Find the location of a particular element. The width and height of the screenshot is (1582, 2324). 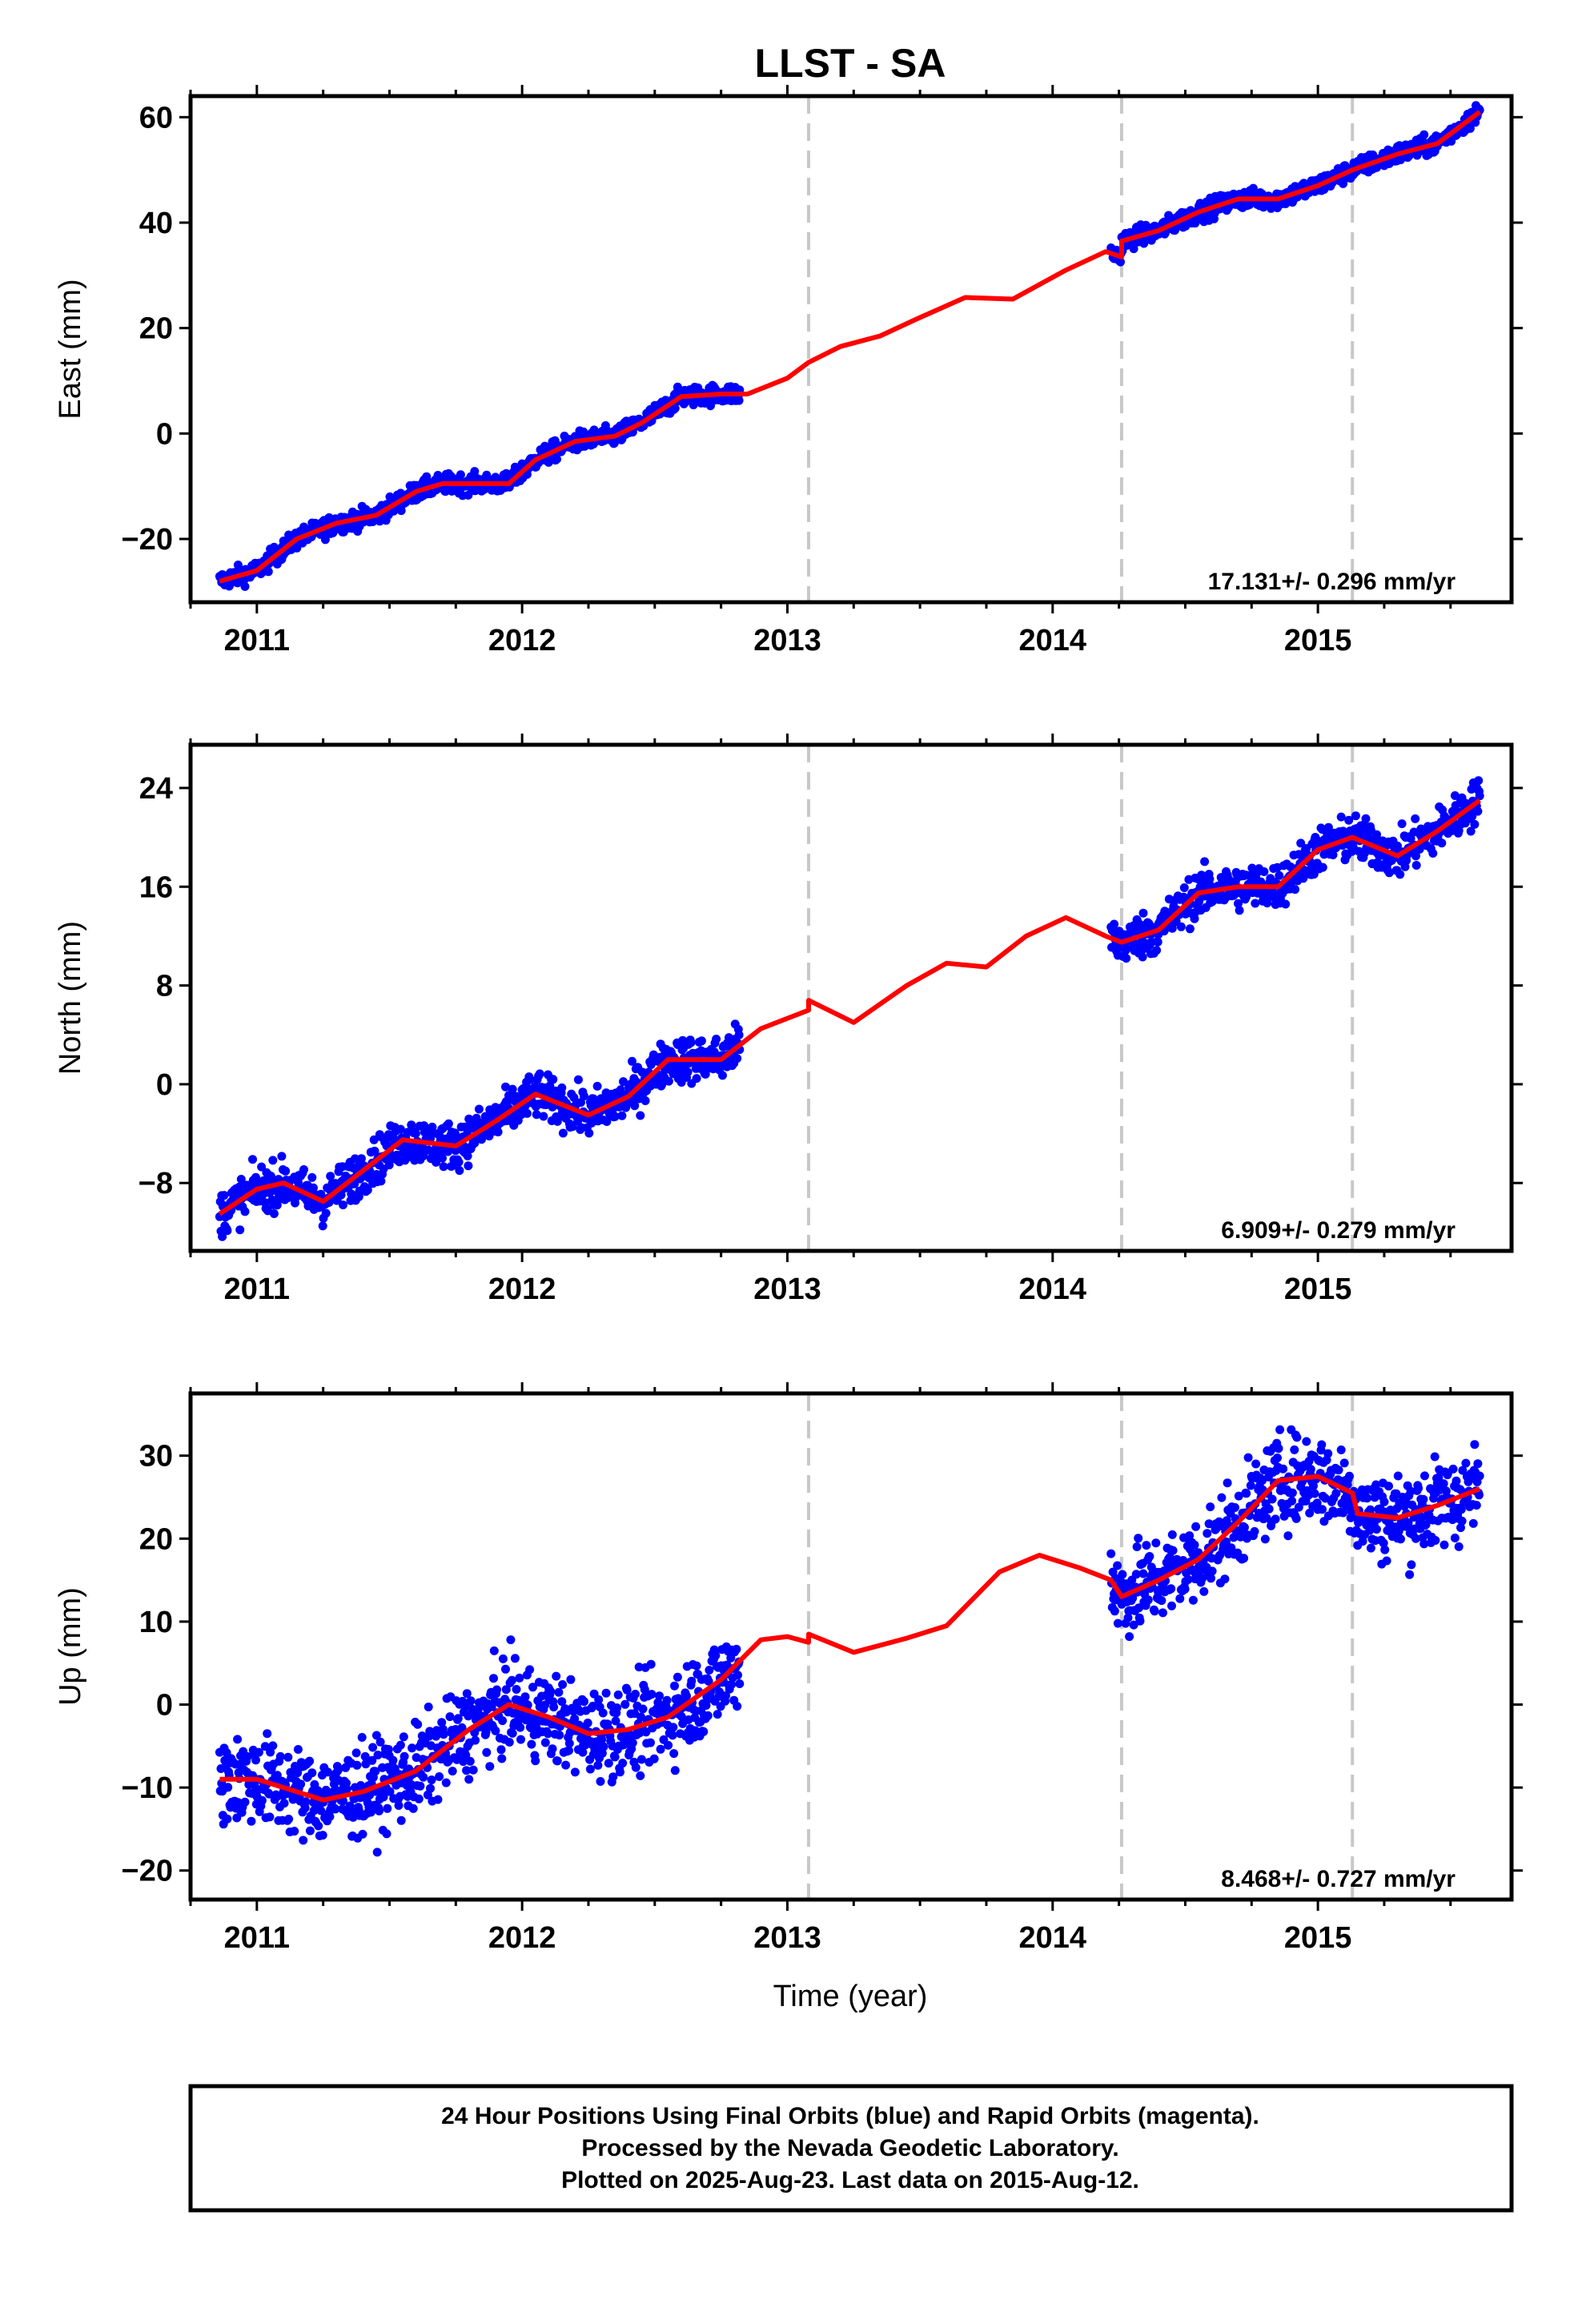

y-axis-label: Up (mm) is located at coordinates (70, 1646).